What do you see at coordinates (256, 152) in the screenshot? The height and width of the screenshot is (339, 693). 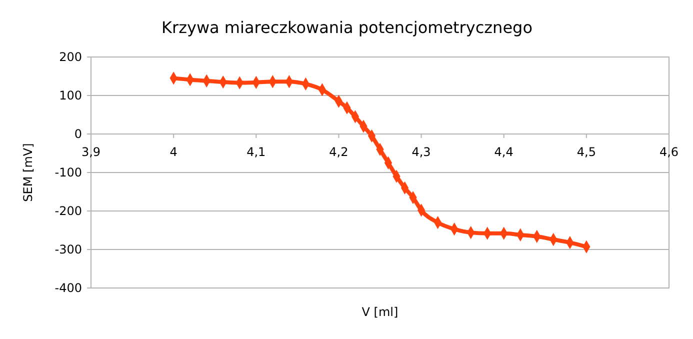 I see `x-tick-label: 4,1` at bounding box center [256, 152].